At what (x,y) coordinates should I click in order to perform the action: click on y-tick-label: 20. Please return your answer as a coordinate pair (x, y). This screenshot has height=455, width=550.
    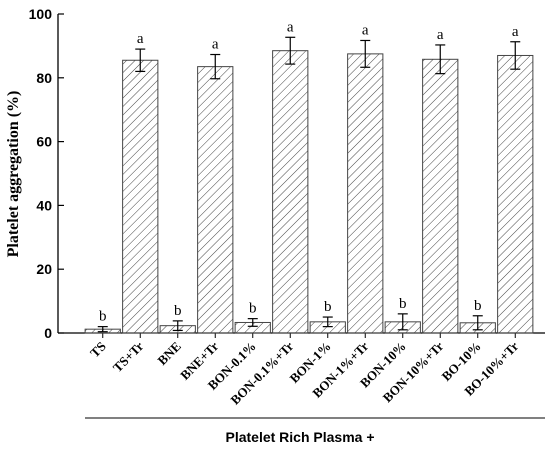
    Looking at the image, I should click on (44, 269).